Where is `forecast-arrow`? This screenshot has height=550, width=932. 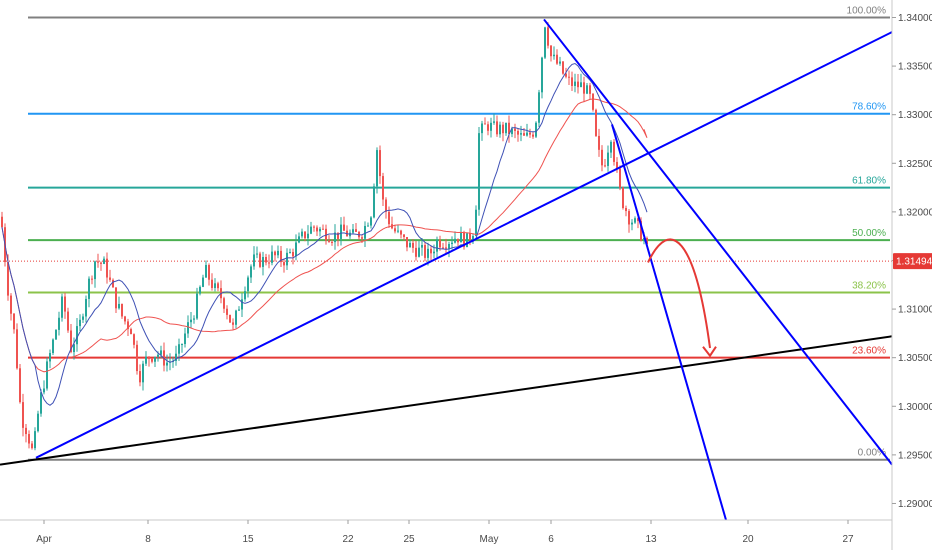
forecast-arrow is located at coordinates (682, 298).